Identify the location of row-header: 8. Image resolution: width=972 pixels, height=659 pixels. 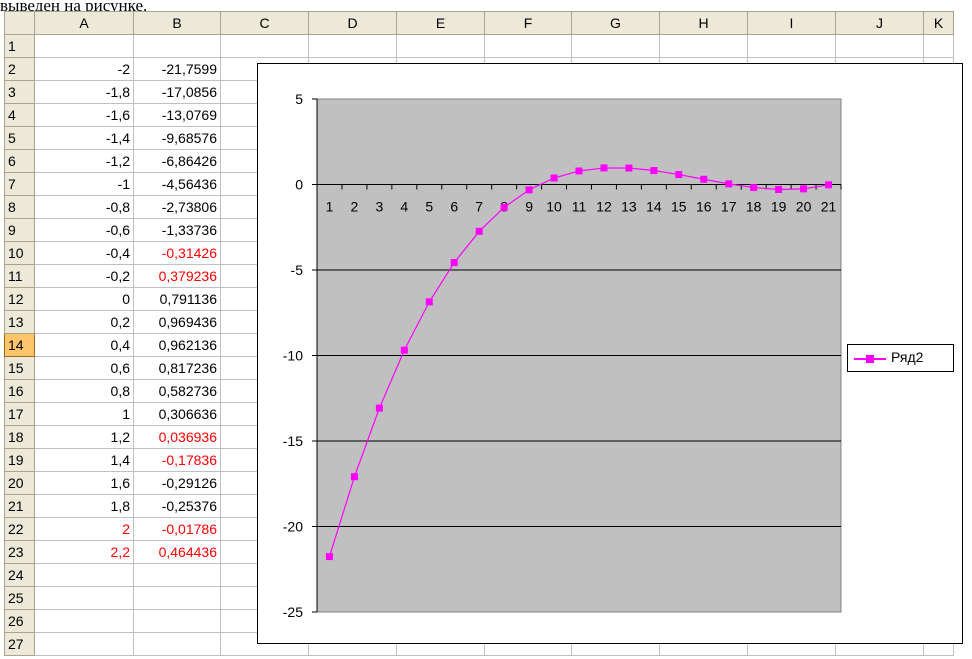
(19, 207).